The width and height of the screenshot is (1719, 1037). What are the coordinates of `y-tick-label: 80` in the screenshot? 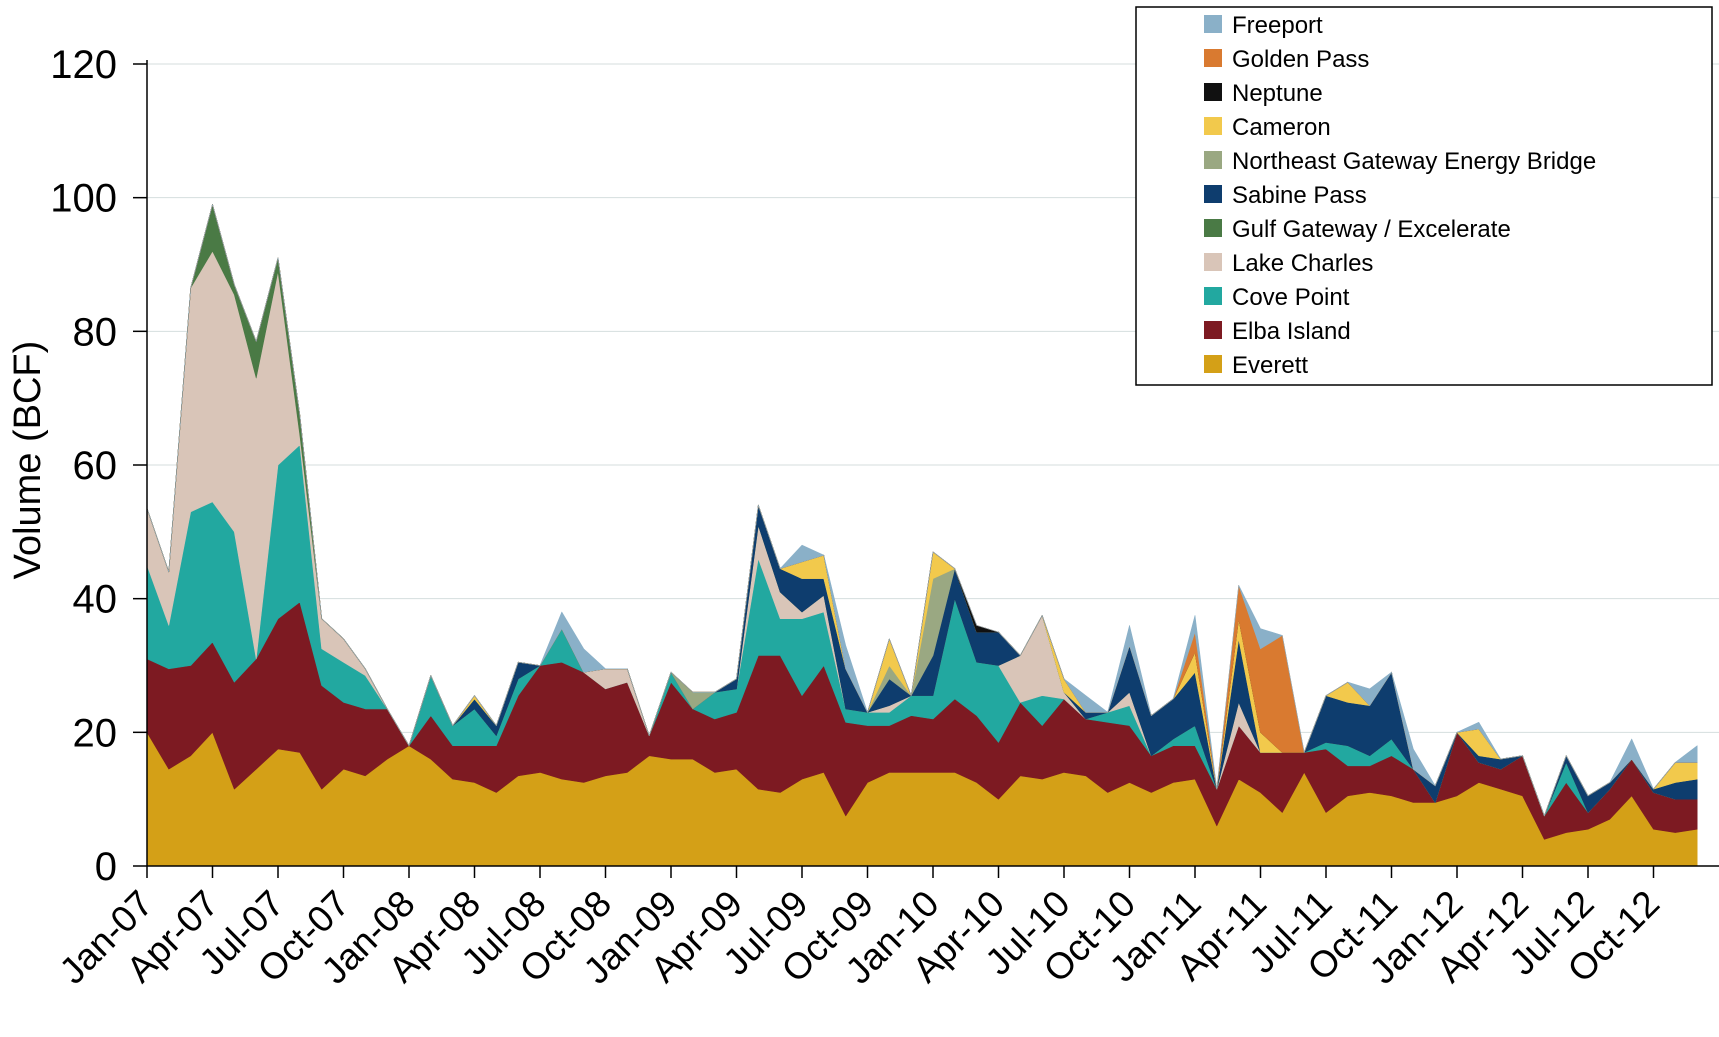 It's located at (95, 332).